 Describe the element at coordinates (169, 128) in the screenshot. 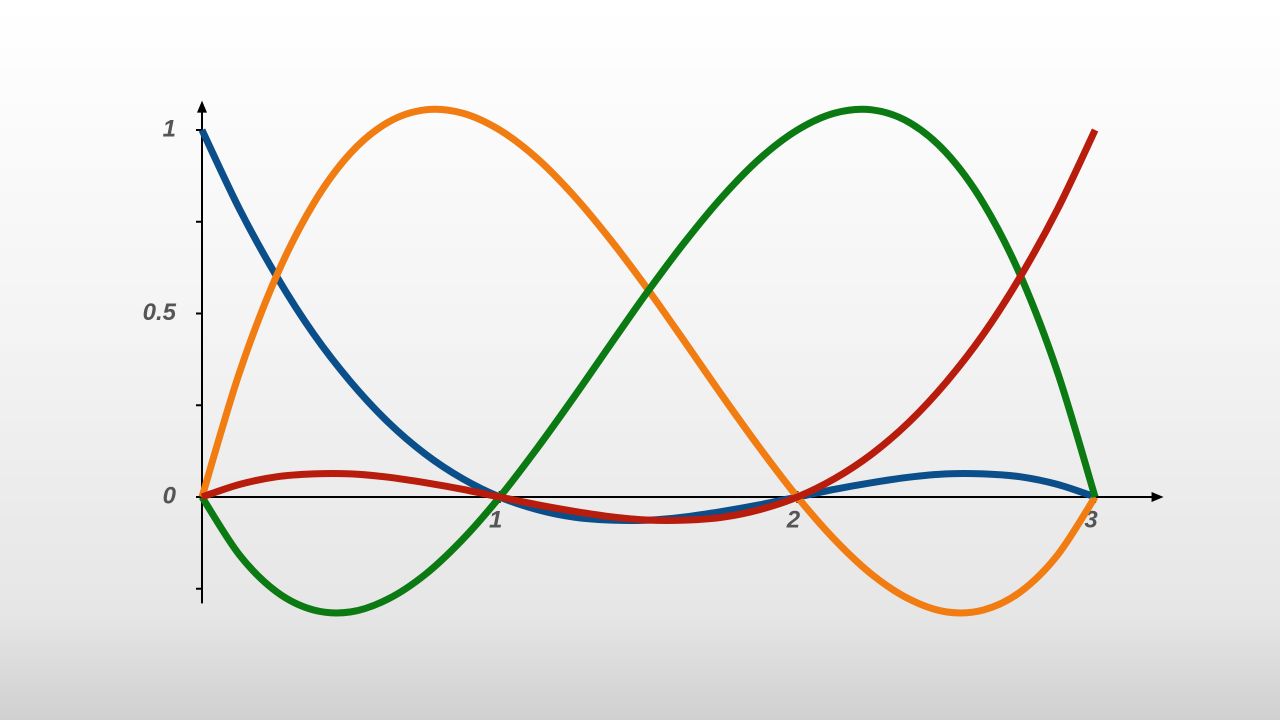

I see `y-tick-label: 1` at that location.